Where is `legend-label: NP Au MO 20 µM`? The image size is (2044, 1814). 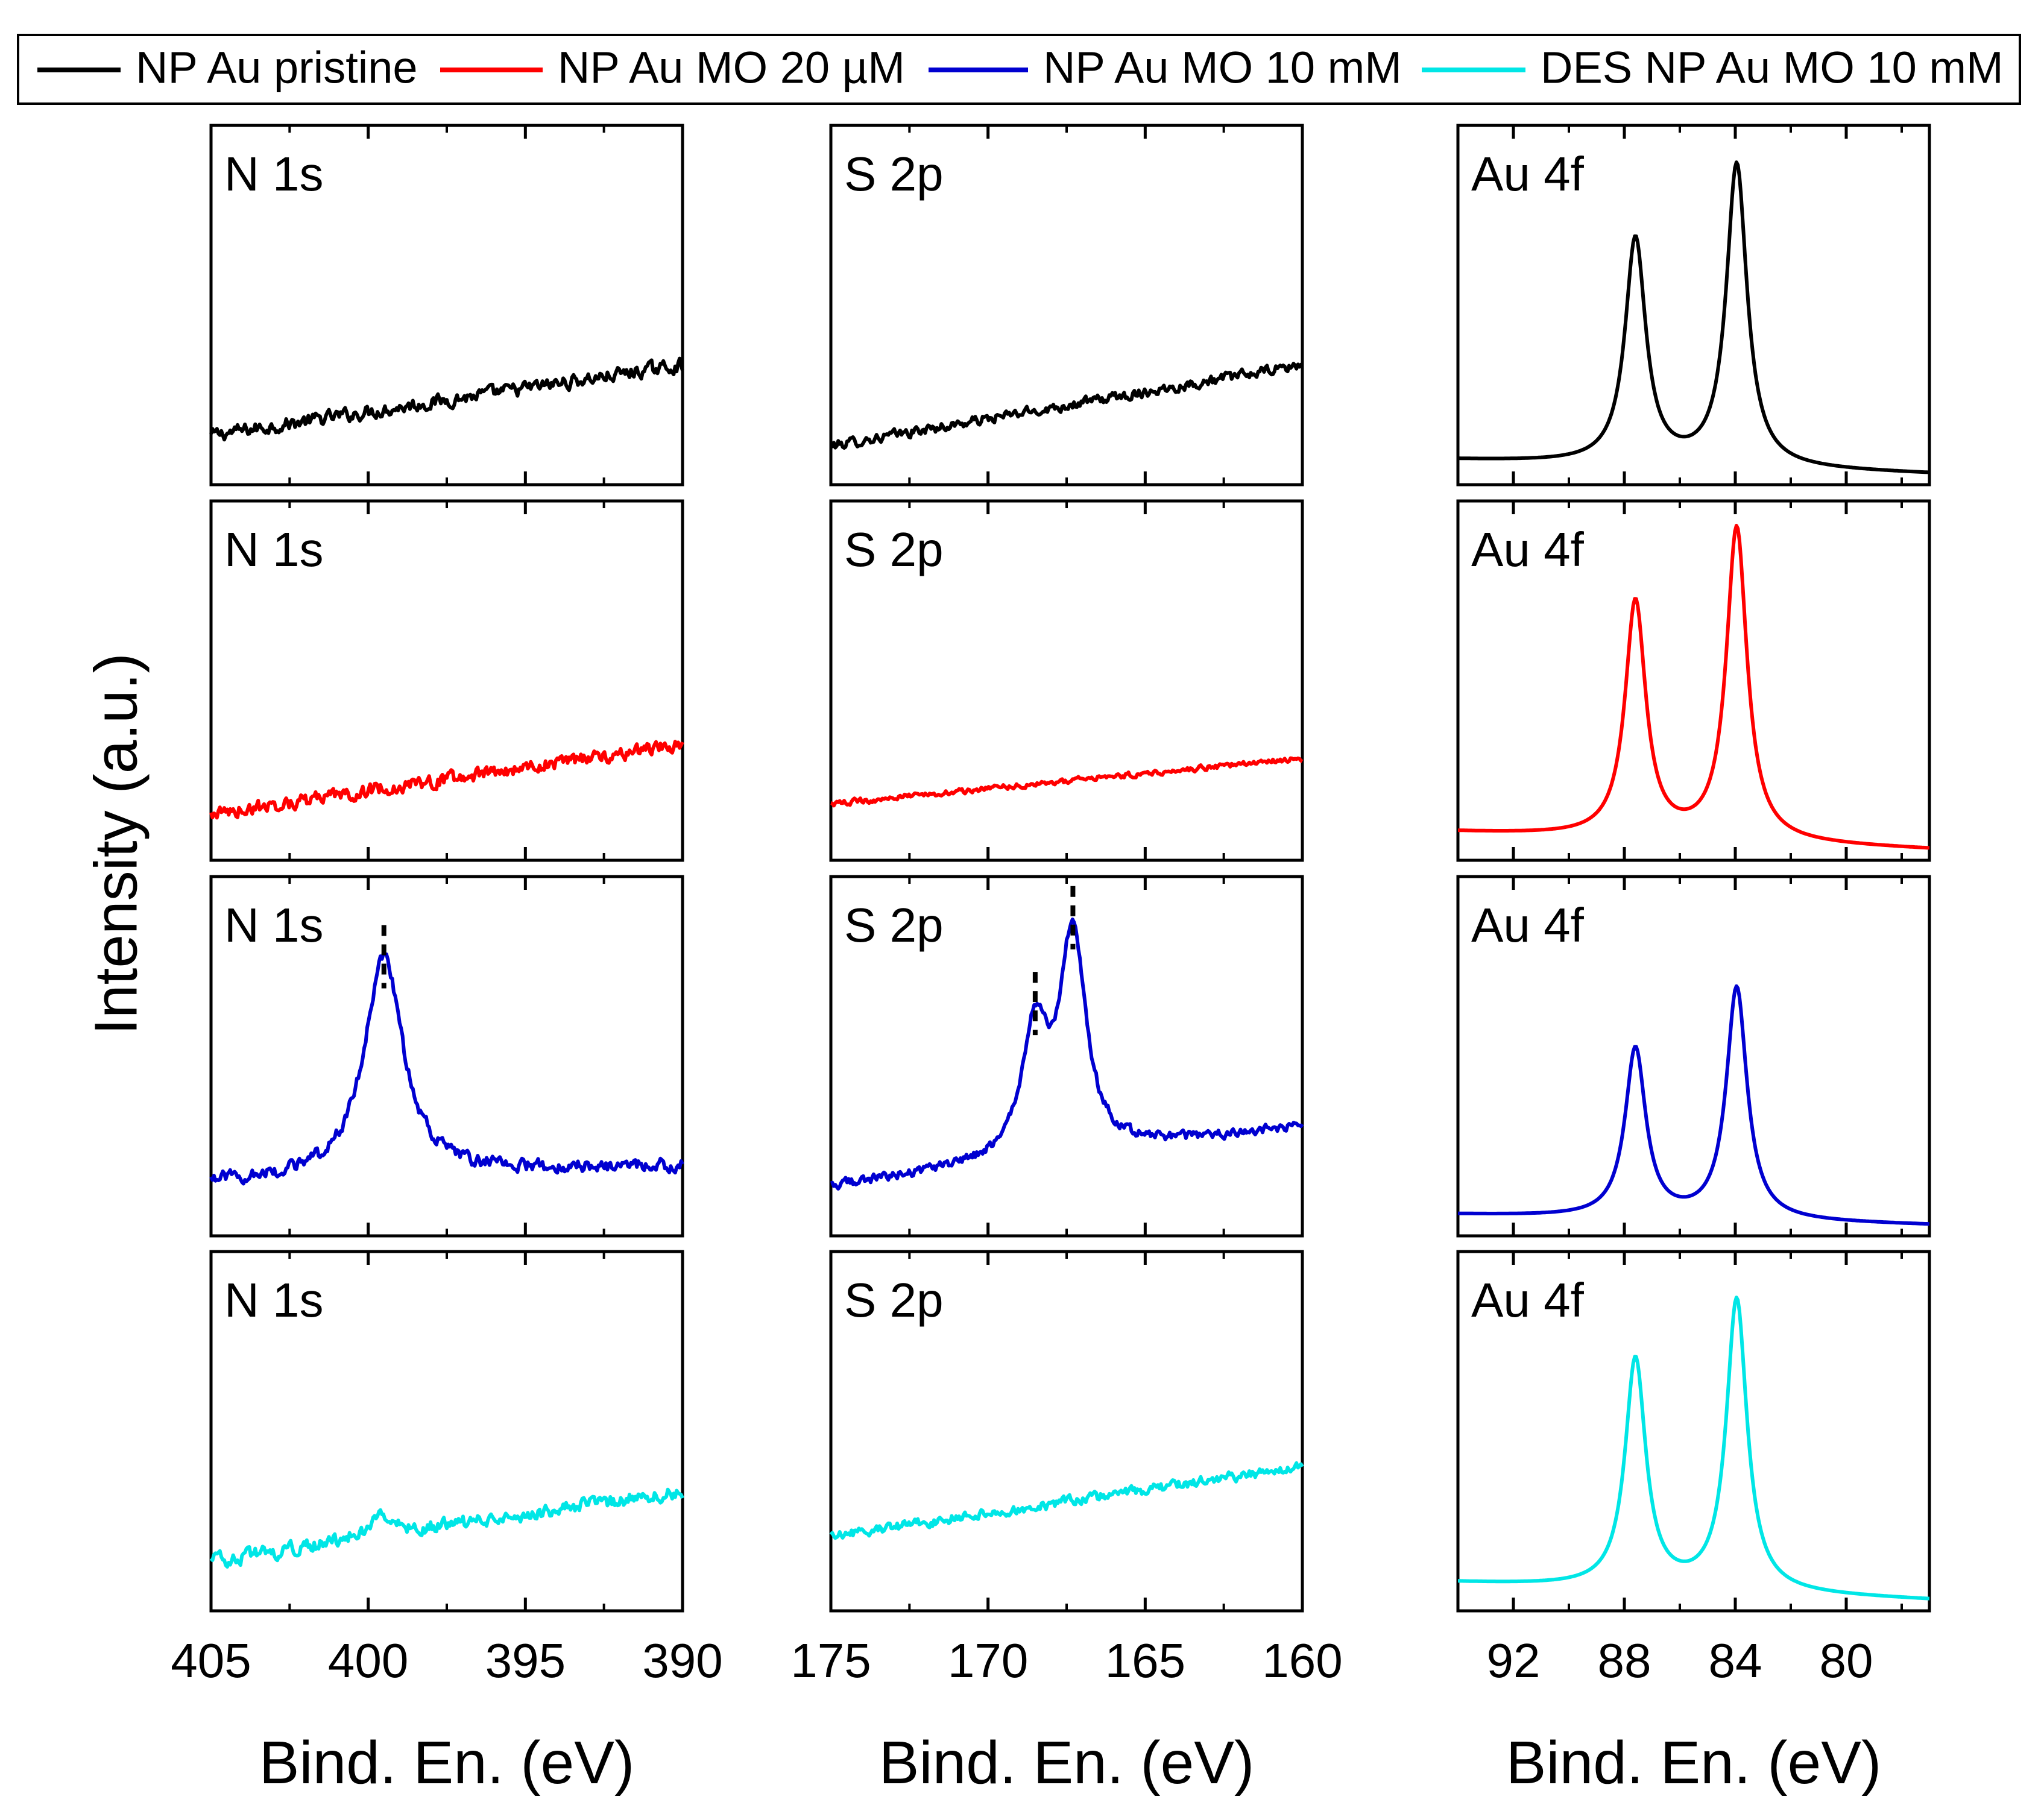 legend-label: NP Au MO 20 µM is located at coordinates (731, 68).